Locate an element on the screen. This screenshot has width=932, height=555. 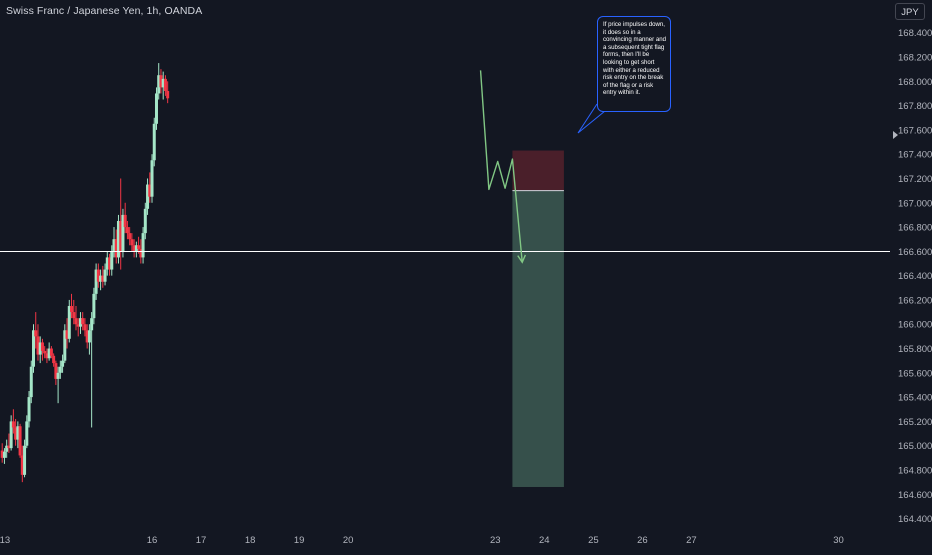
projected-path-line is located at coordinates (501, 166).